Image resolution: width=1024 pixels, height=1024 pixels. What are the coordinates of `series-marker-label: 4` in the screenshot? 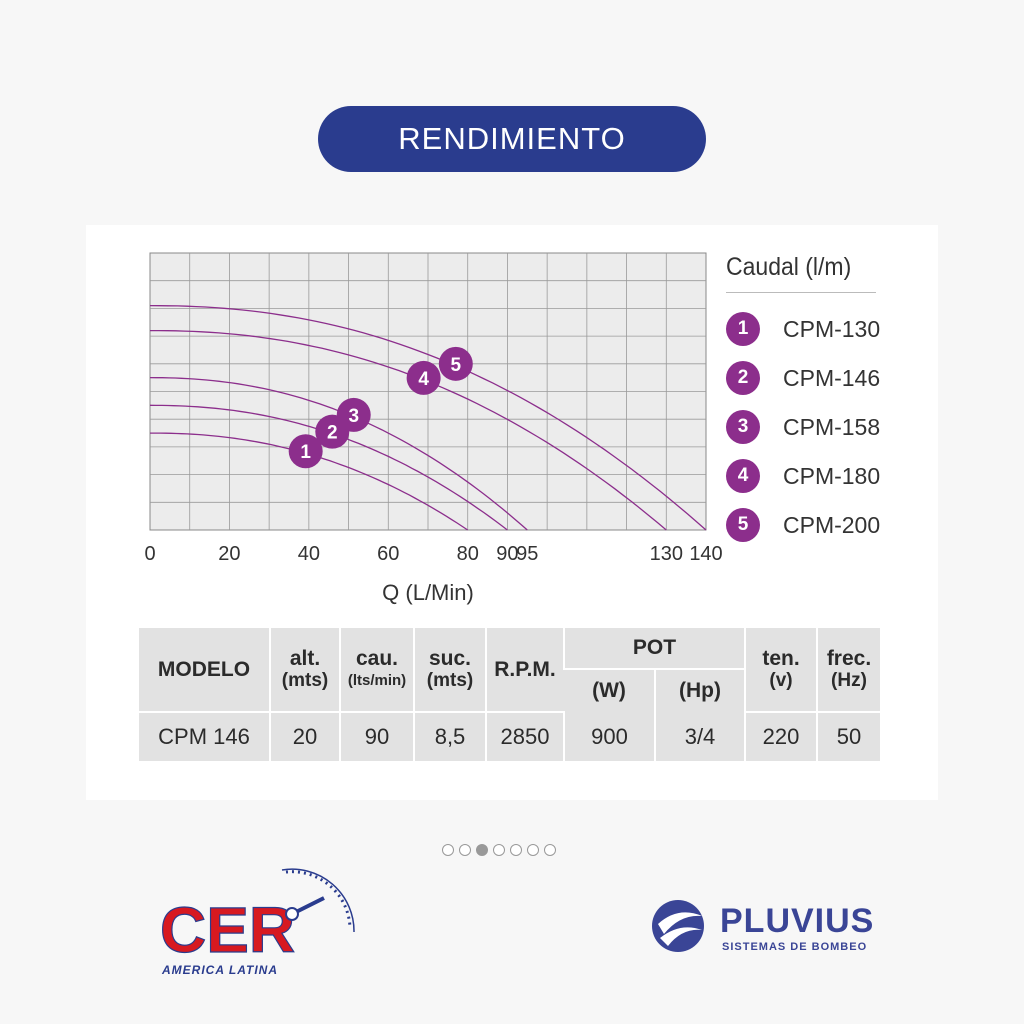 It's located at (423, 379).